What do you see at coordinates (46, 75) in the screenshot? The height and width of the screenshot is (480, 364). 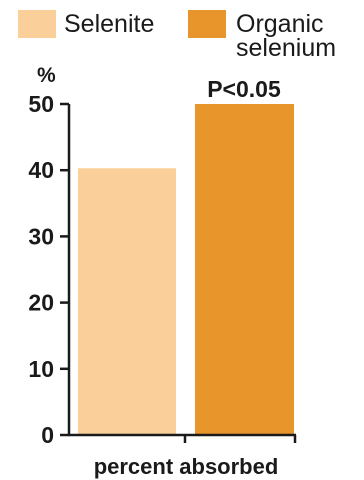 I see `y-axis-unit-label: %` at bounding box center [46, 75].